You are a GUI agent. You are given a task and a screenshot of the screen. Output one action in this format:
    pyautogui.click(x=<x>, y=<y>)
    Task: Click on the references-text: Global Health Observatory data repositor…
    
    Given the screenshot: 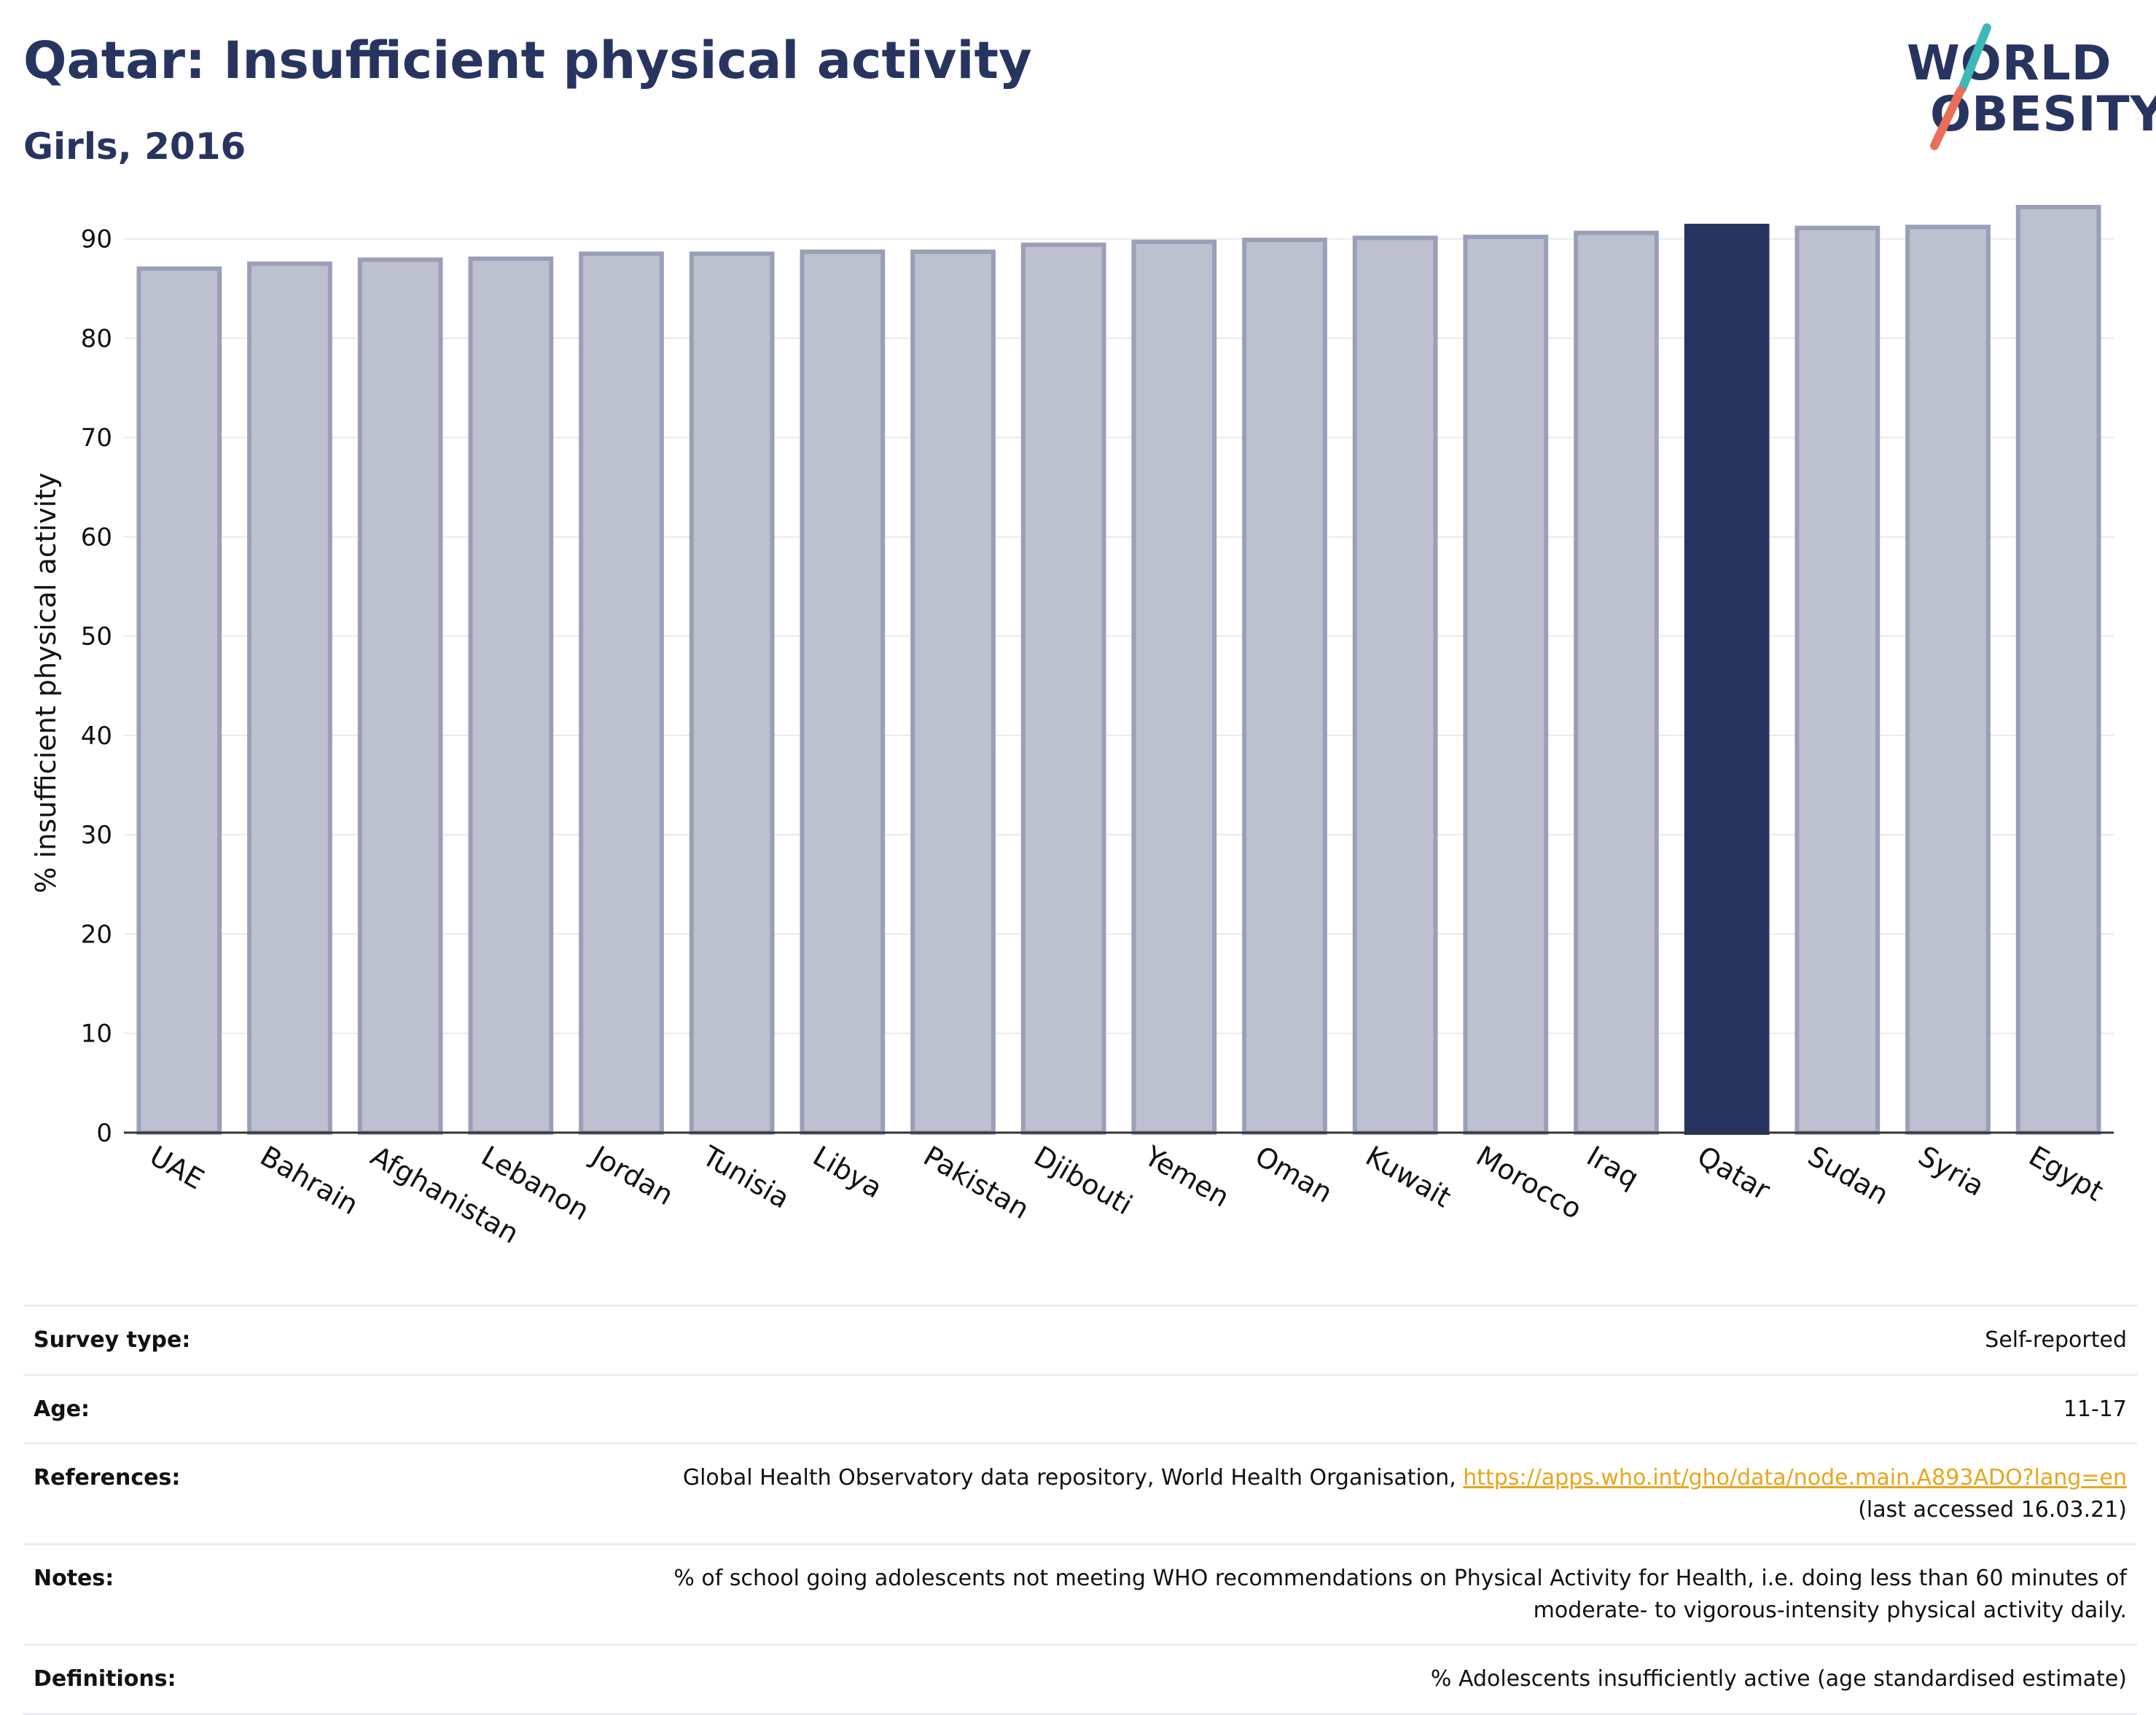 What is the action you would take?
    pyautogui.click(x=1073, y=1478)
    